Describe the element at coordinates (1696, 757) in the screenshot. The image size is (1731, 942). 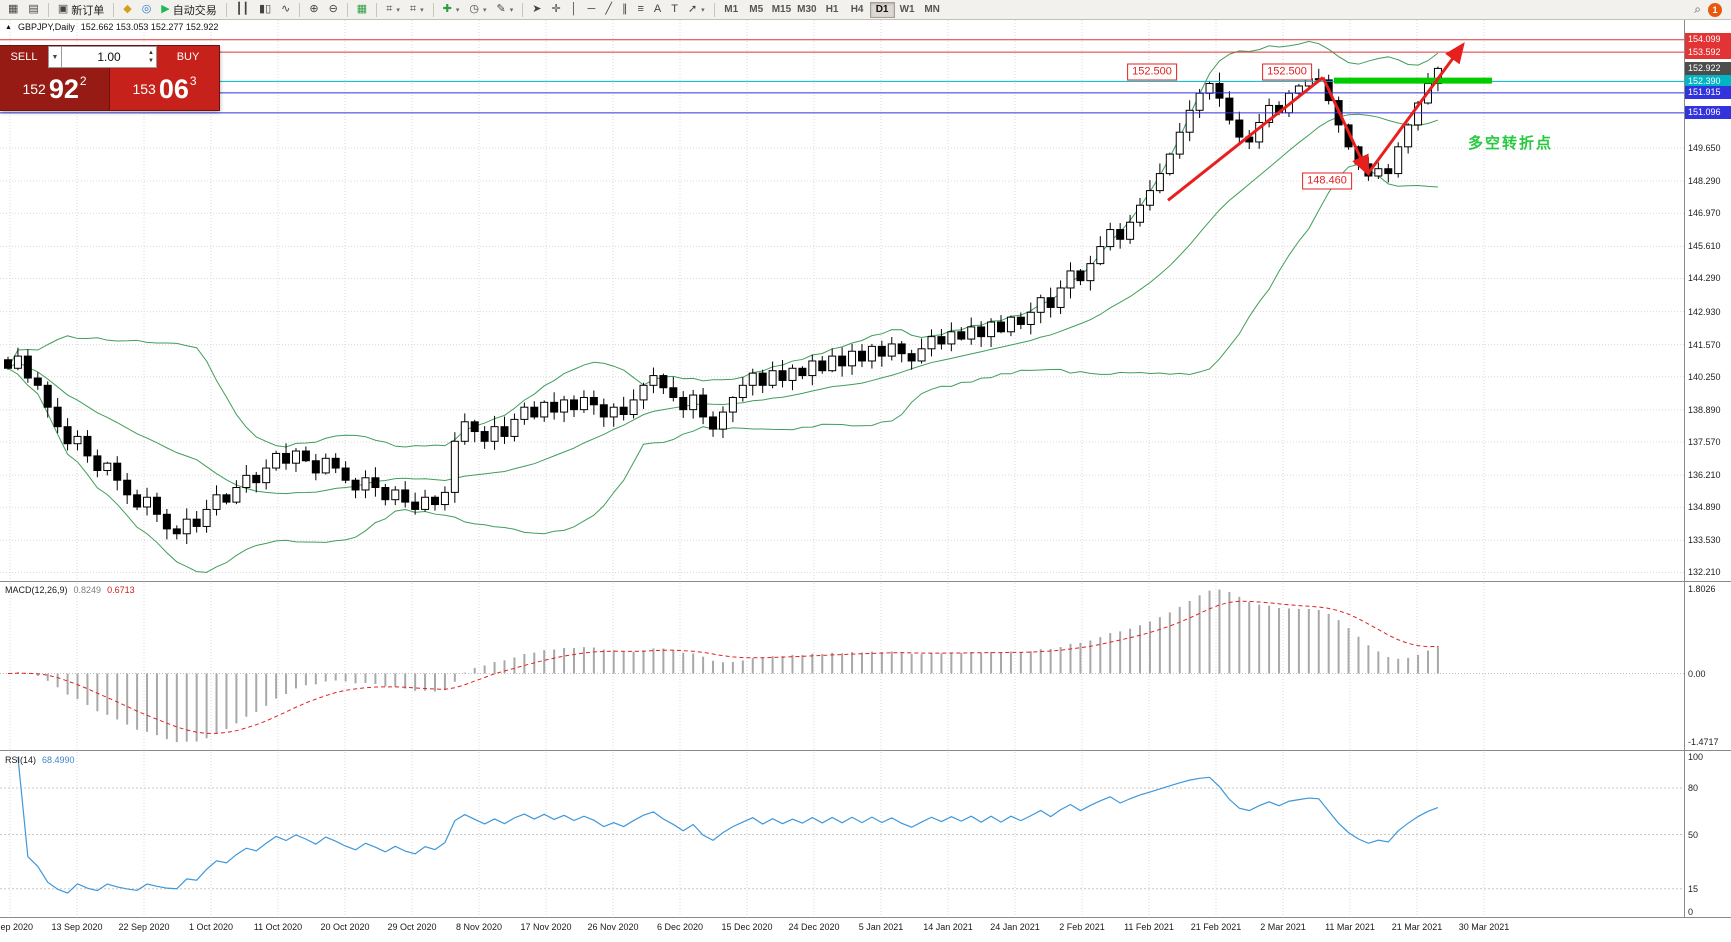
I see `rsi-scale-label: 100` at that location.